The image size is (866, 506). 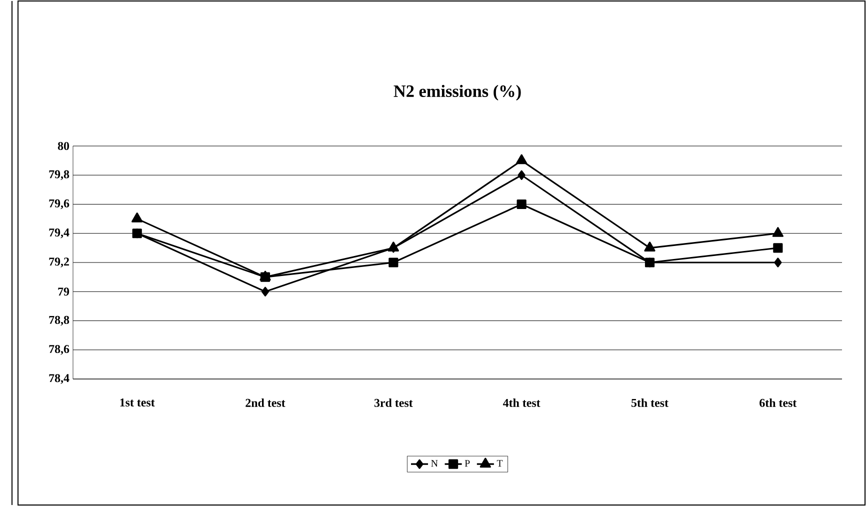 What do you see at coordinates (266, 402) in the screenshot?
I see `x-tick-label: 2nd test` at bounding box center [266, 402].